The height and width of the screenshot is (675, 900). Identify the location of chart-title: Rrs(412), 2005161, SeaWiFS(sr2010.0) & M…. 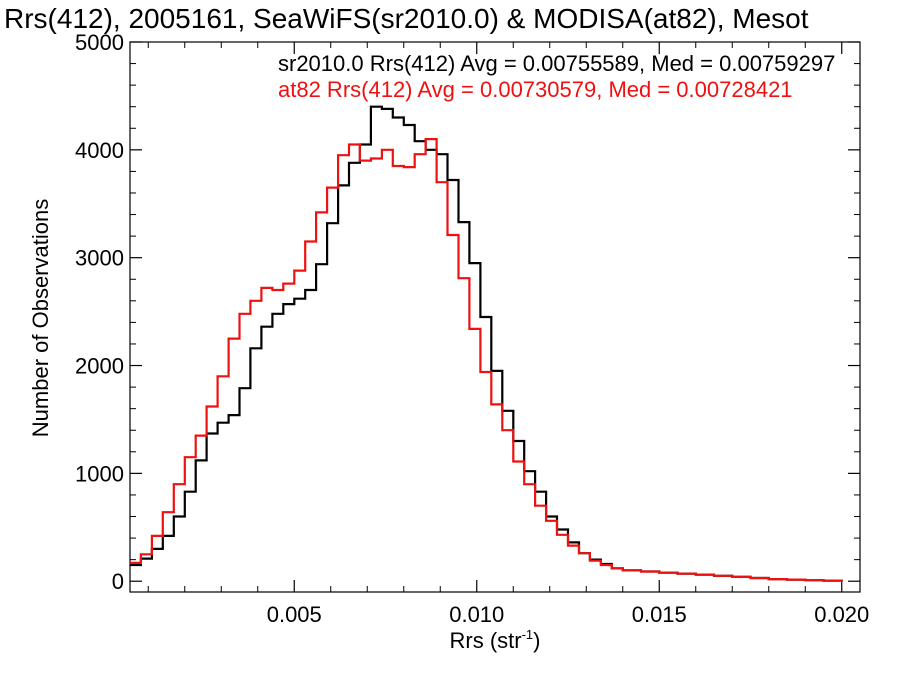
(406, 18).